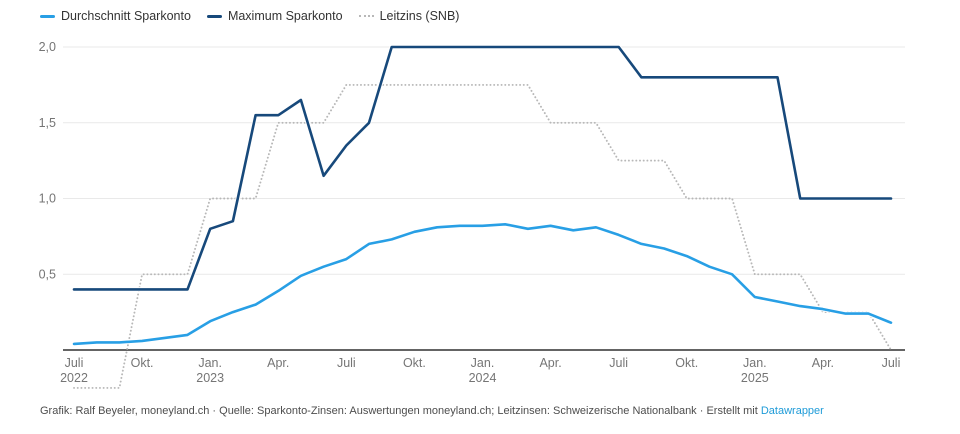  What do you see at coordinates (483, 378) in the screenshot?
I see `x-axis-year-label: 2024` at bounding box center [483, 378].